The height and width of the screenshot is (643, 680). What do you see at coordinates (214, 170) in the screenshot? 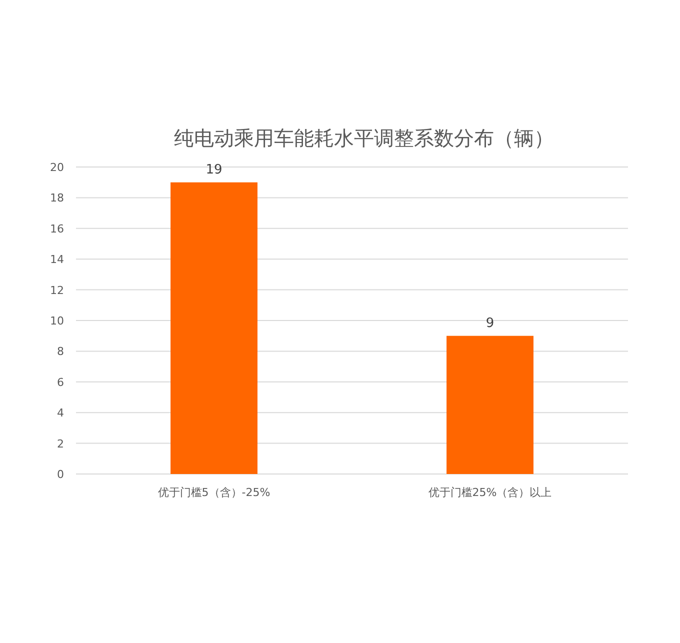
I see `data-label: 19` at bounding box center [214, 170].